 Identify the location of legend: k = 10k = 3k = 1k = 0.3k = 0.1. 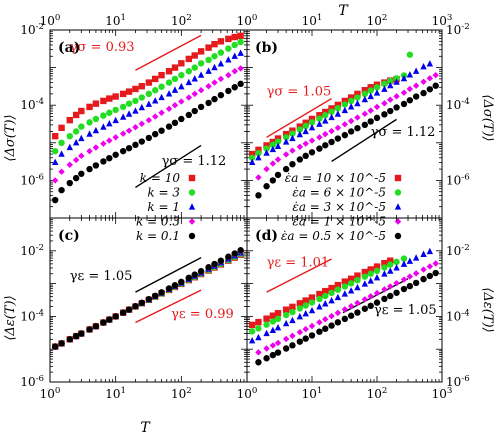
(166, 207).